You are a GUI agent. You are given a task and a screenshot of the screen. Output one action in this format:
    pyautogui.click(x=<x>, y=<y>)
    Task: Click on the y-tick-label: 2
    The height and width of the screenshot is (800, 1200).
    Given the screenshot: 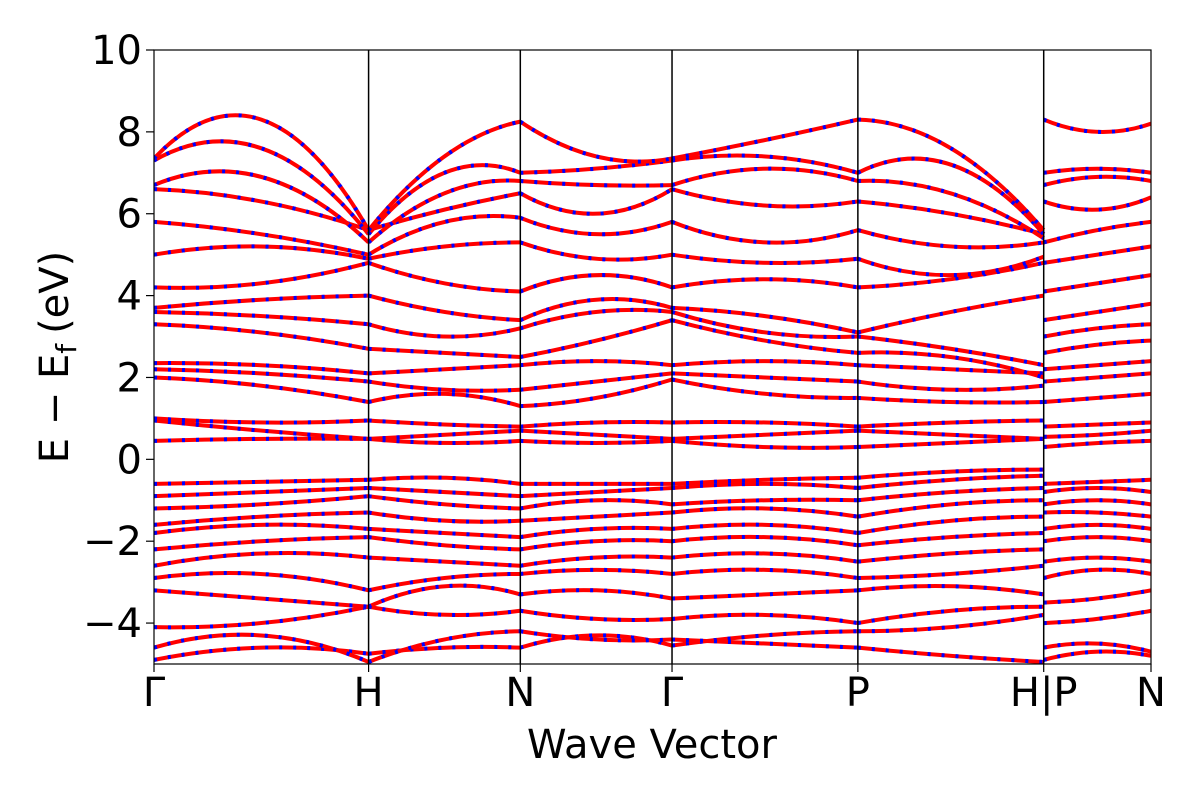 What is the action you would take?
    pyautogui.click(x=129, y=378)
    